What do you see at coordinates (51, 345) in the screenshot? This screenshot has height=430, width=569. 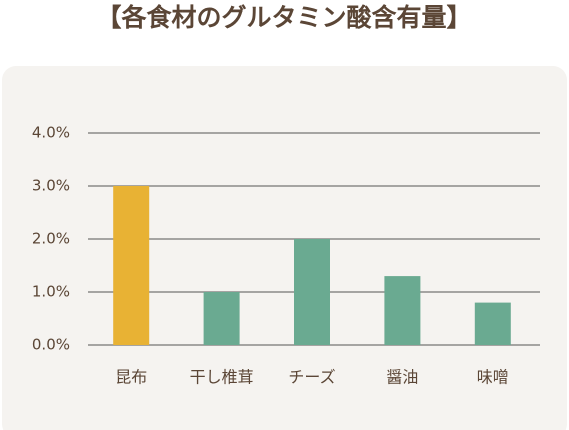 I see `y-tick-label: 0.0%` at bounding box center [51, 345].